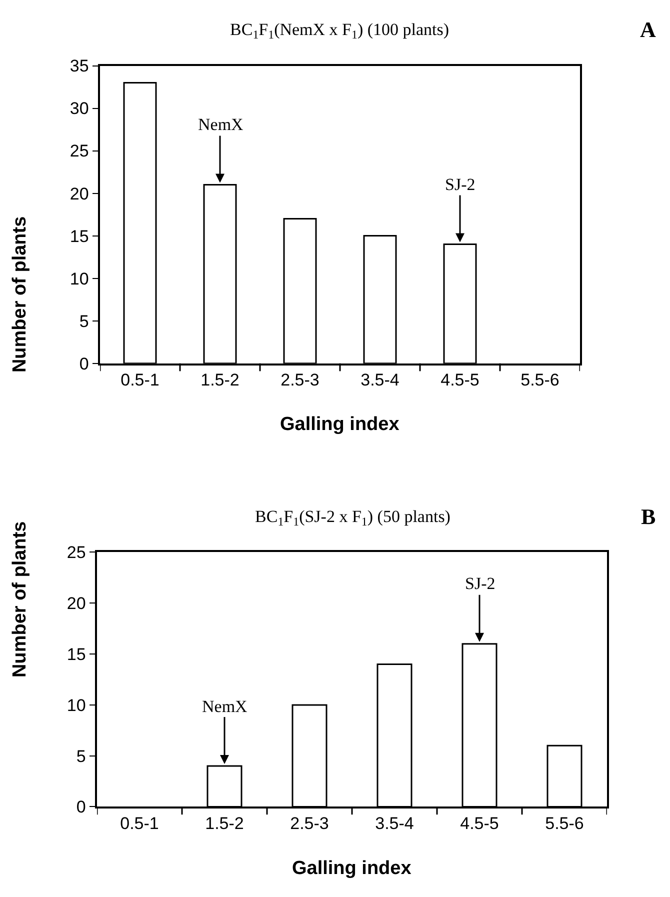  What do you see at coordinates (648, 29) in the screenshot?
I see `text: A` at bounding box center [648, 29].